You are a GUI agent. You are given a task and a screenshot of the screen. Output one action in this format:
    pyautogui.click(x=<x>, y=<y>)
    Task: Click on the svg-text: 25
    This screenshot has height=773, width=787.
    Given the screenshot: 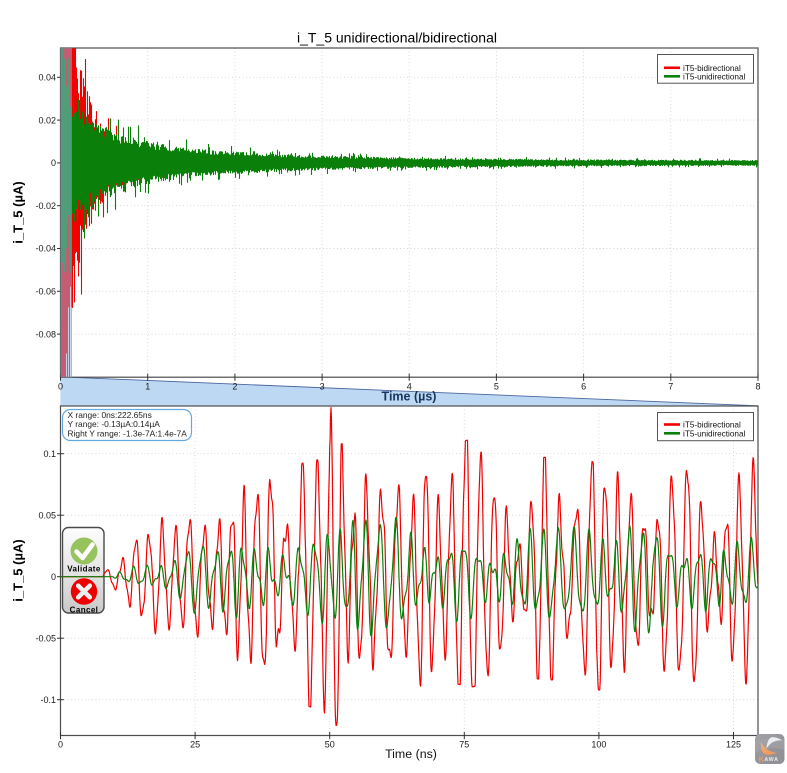 What is the action you would take?
    pyautogui.click(x=195, y=745)
    